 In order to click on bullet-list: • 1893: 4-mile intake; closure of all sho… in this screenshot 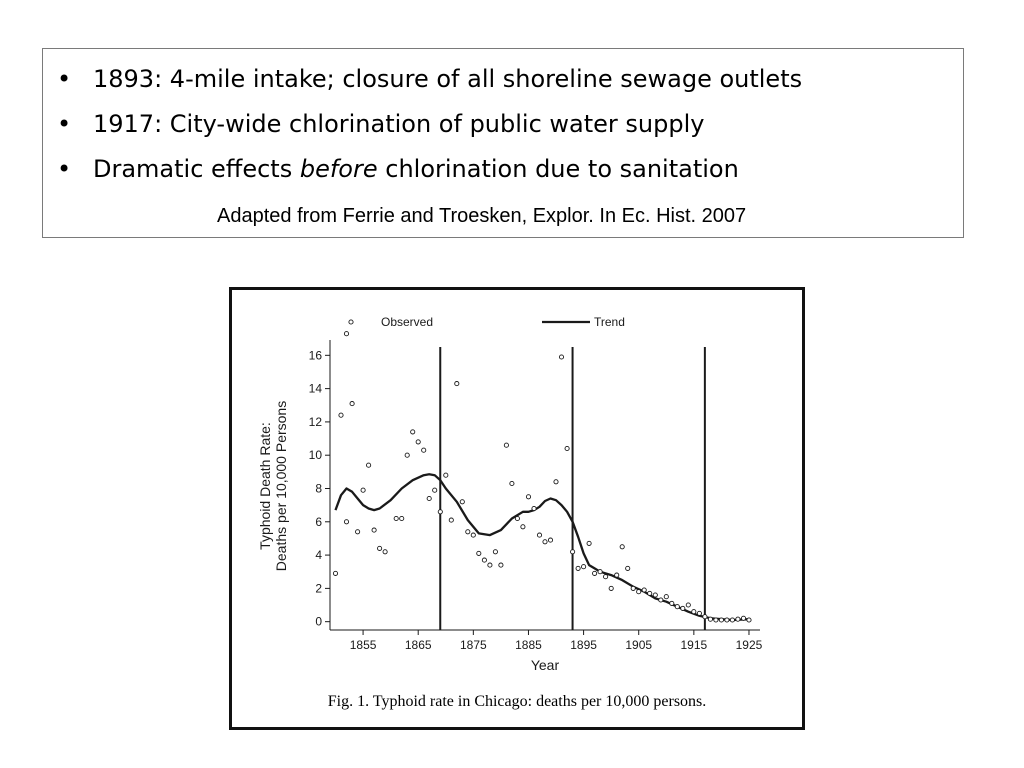, I will do `click(429, 124)`.